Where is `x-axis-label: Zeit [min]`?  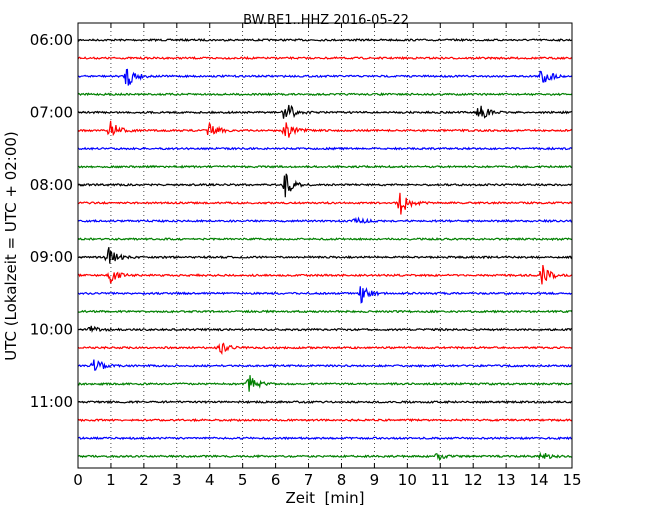
x-axis-label: Zeit [min] is located at coordinates (324, 498).